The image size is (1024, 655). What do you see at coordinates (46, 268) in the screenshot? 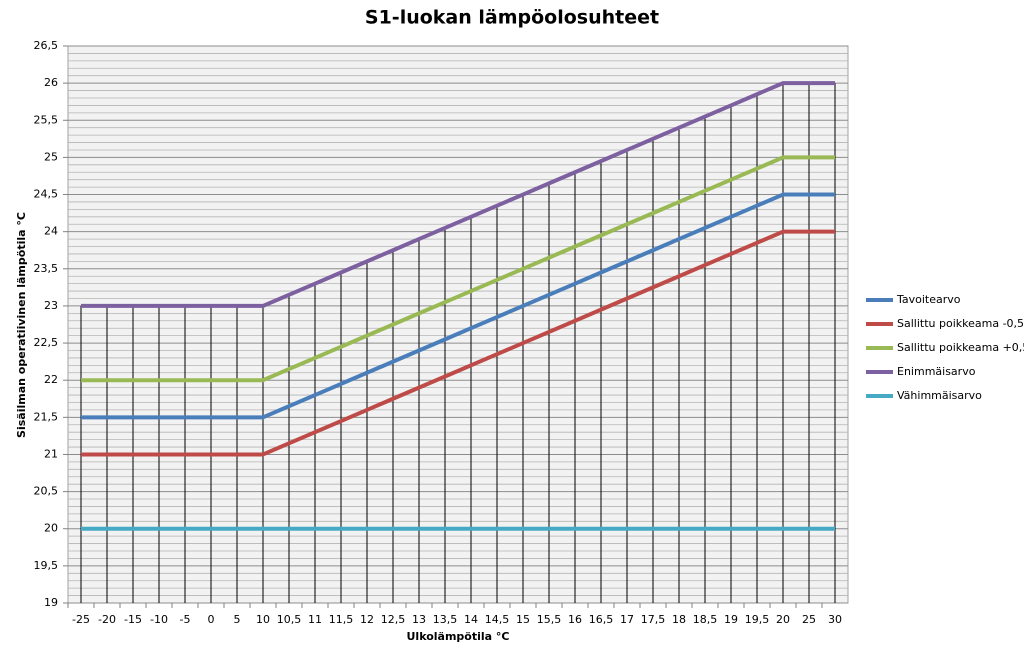
I see `y-tick-label: 23,5` at bounding box center [46, 268].